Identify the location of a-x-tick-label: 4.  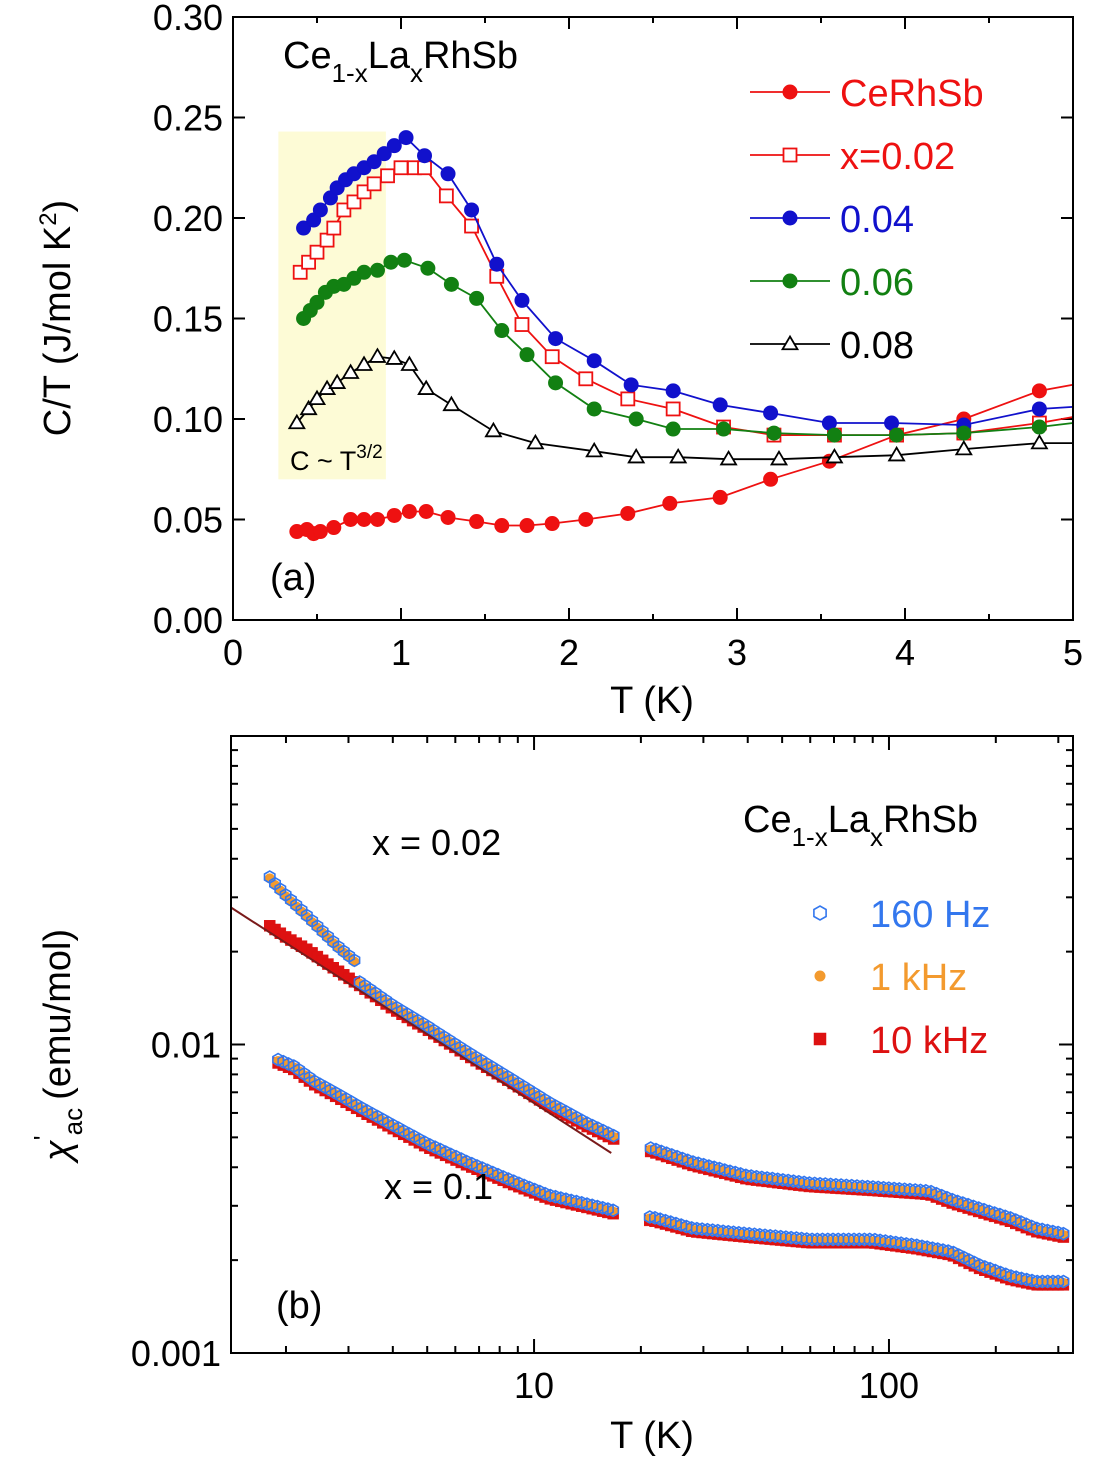
(905, 652).